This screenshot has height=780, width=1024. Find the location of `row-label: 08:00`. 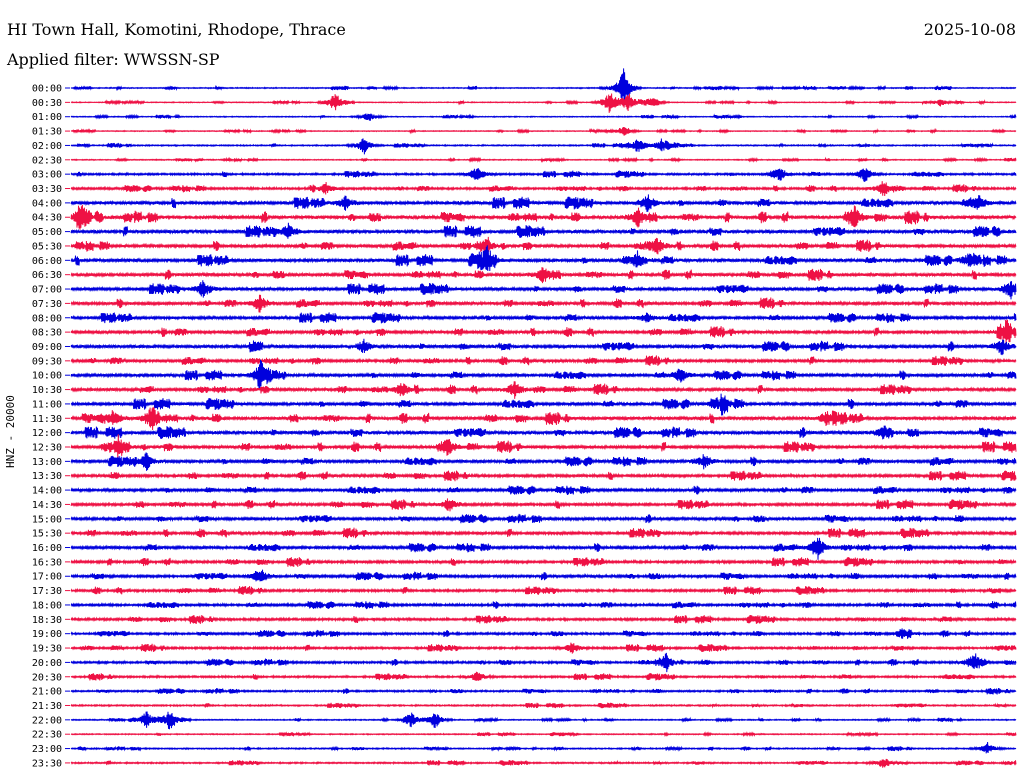

row-label: 08:00 is located at coordinates (47, 318).